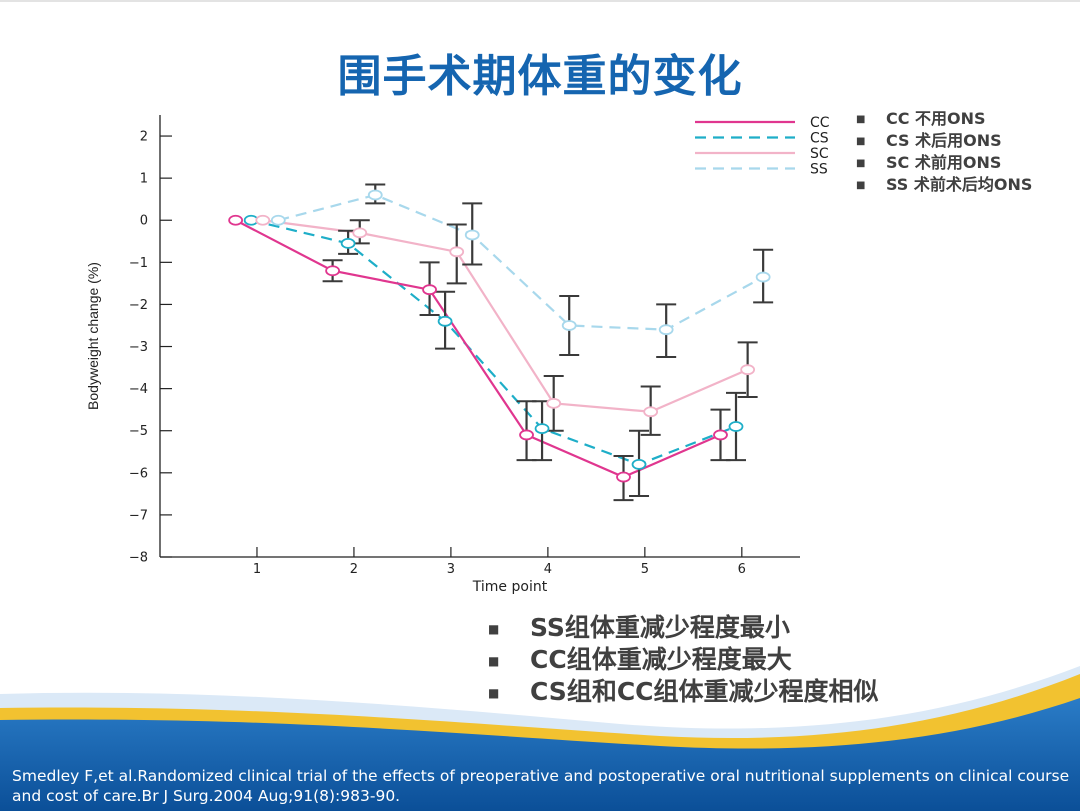 The image size is (1080, 811). I want to click on y-tick-label: 1, so click(144, 179).